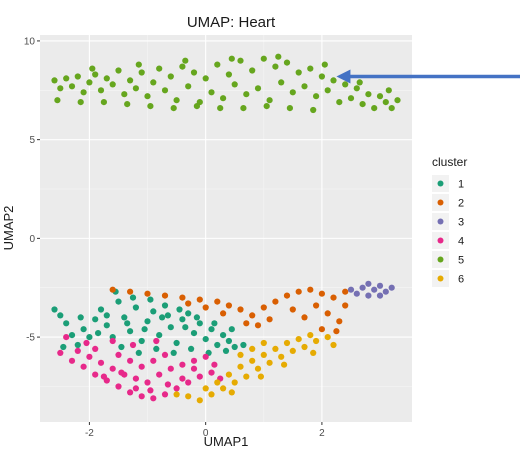 The image size is (523, 455). What do you see at coordinates (8, 228) in the screenshot?
I see `y-axis-title: UMAP2` at bounding box center [8, 228].